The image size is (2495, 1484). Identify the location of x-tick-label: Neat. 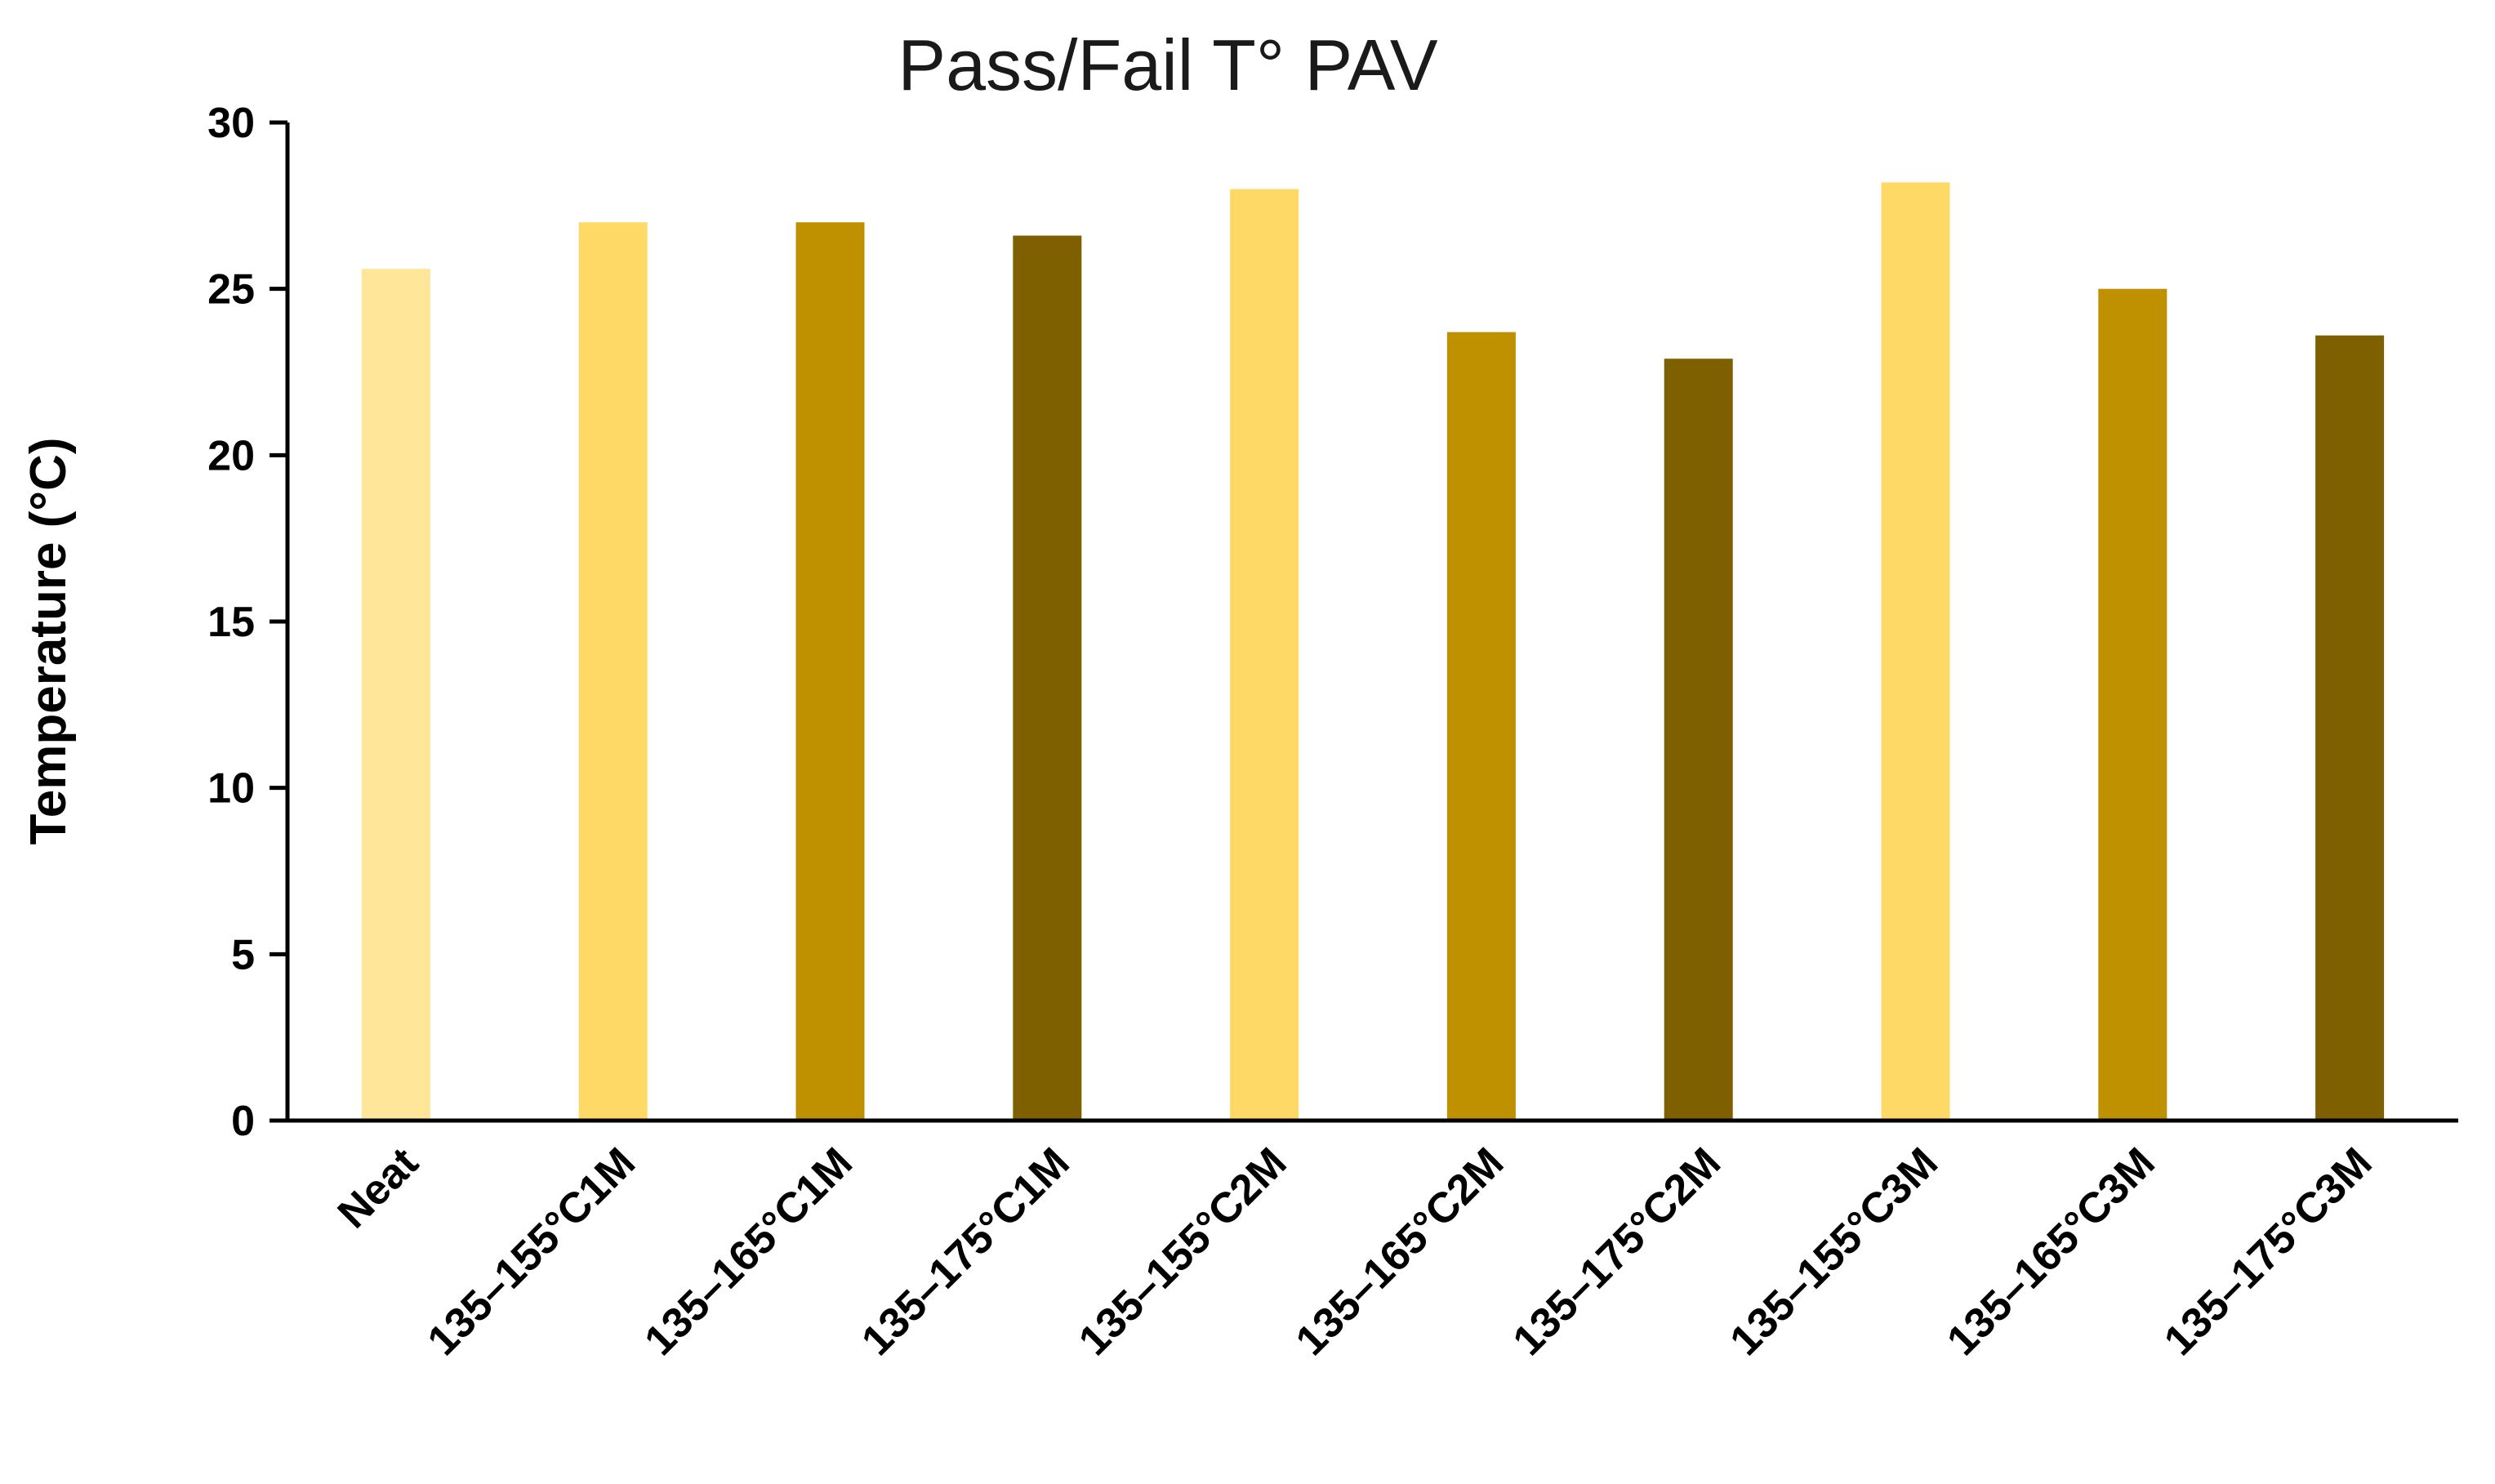
(378, 1188).